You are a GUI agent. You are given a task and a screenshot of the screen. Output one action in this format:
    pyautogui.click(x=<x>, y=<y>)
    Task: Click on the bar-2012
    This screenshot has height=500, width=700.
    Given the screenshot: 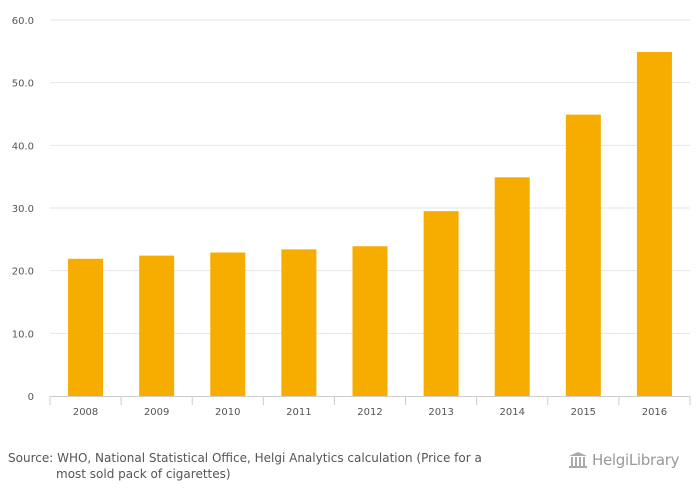 What is the action you would take?
    pyautogui.click(x=370, y=321)
    